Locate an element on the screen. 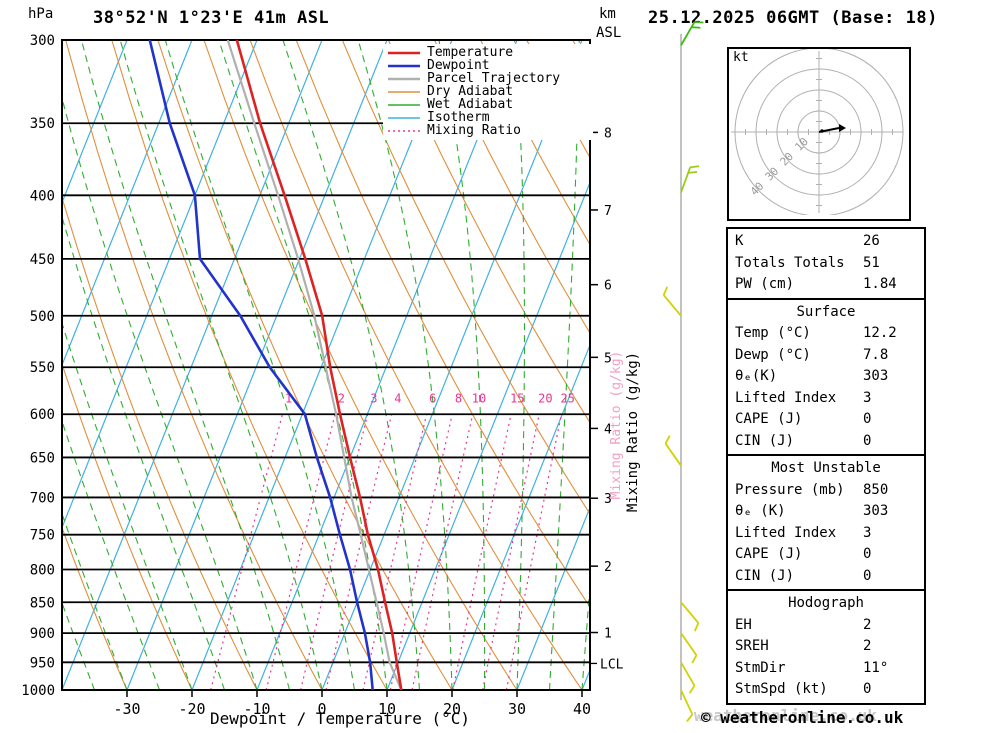 This screenshot has height=733, width=1000. stat-row: Lifted Index 3 is located at coordinates (826, 534).